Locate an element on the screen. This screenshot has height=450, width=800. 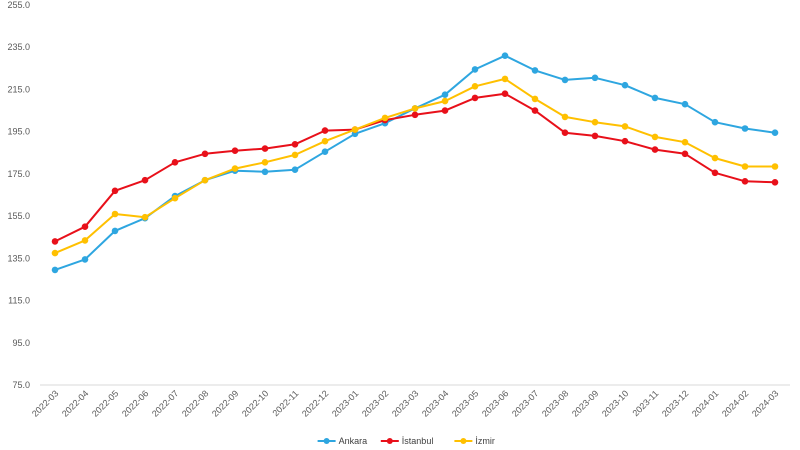
legend-label: İzmir is located at coordinates (485, 441).